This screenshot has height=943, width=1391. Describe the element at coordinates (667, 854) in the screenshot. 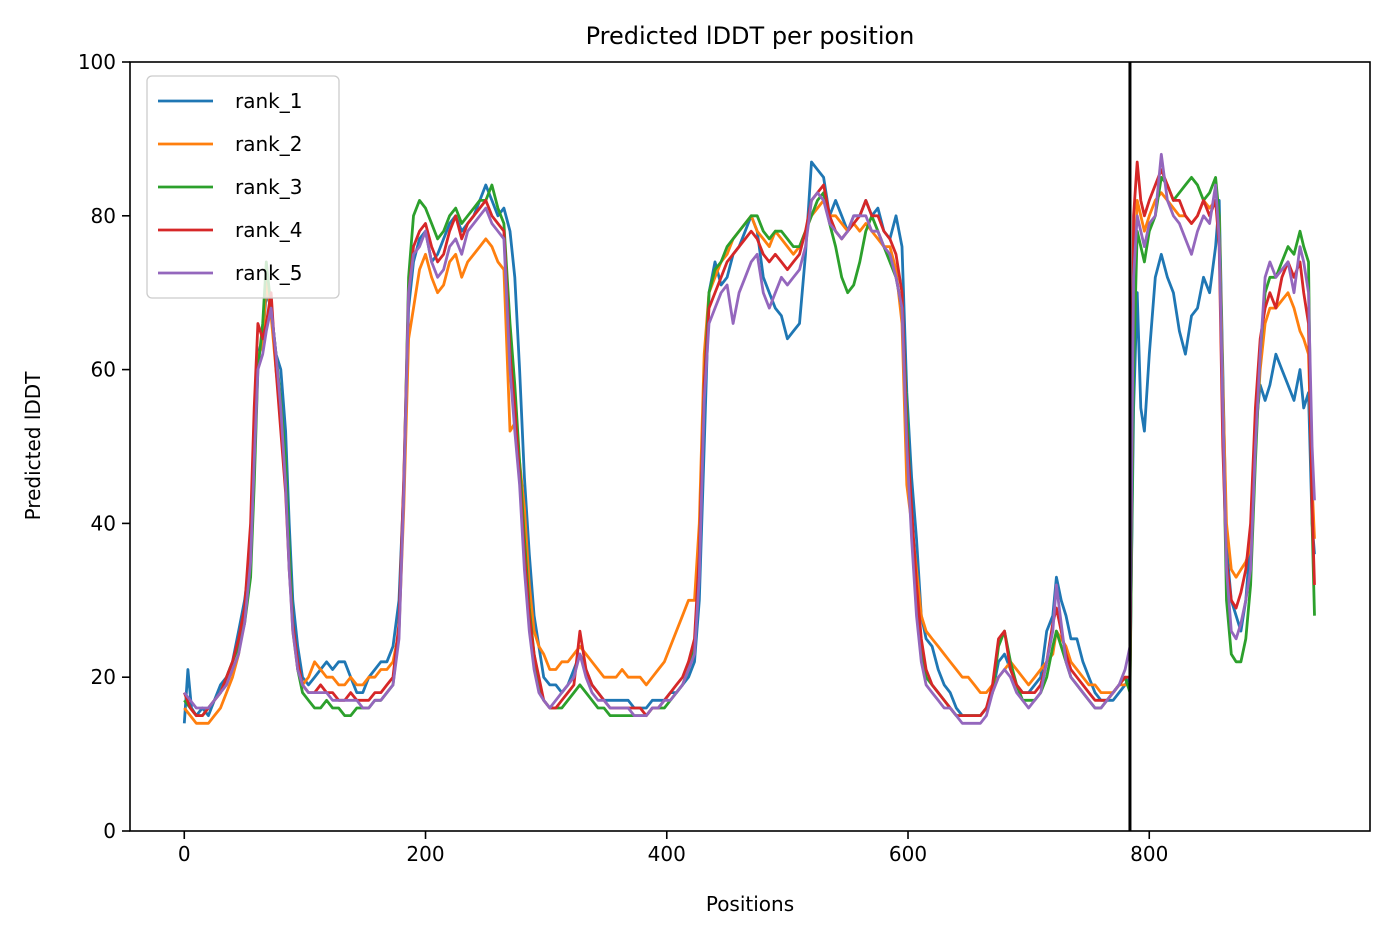

I see `x-tick-label: 400` at that location.